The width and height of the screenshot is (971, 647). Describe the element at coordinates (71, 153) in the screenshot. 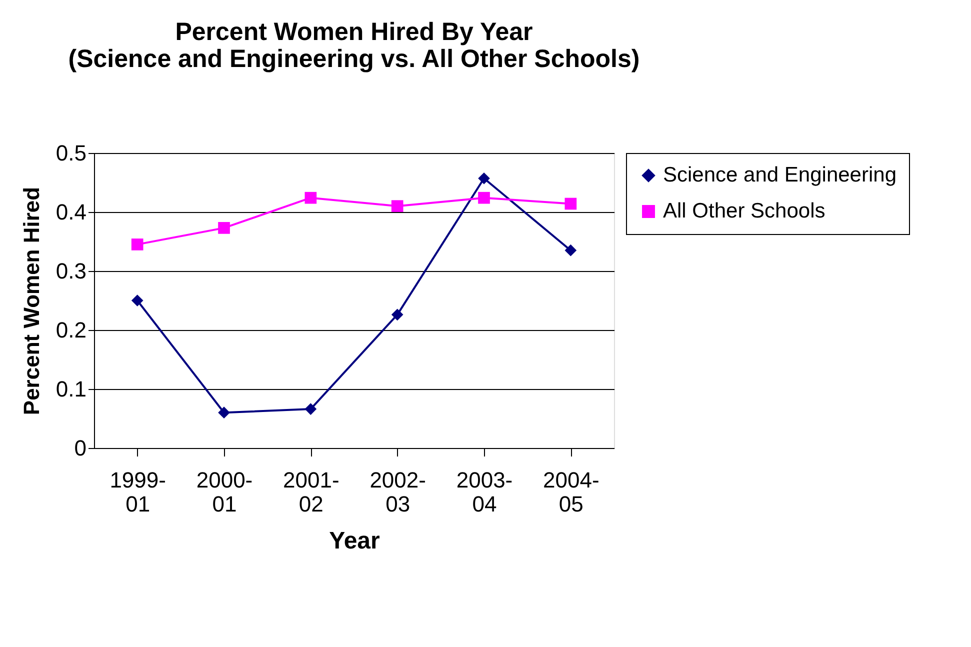

I see `y-tick-label: 0.5` at that location.